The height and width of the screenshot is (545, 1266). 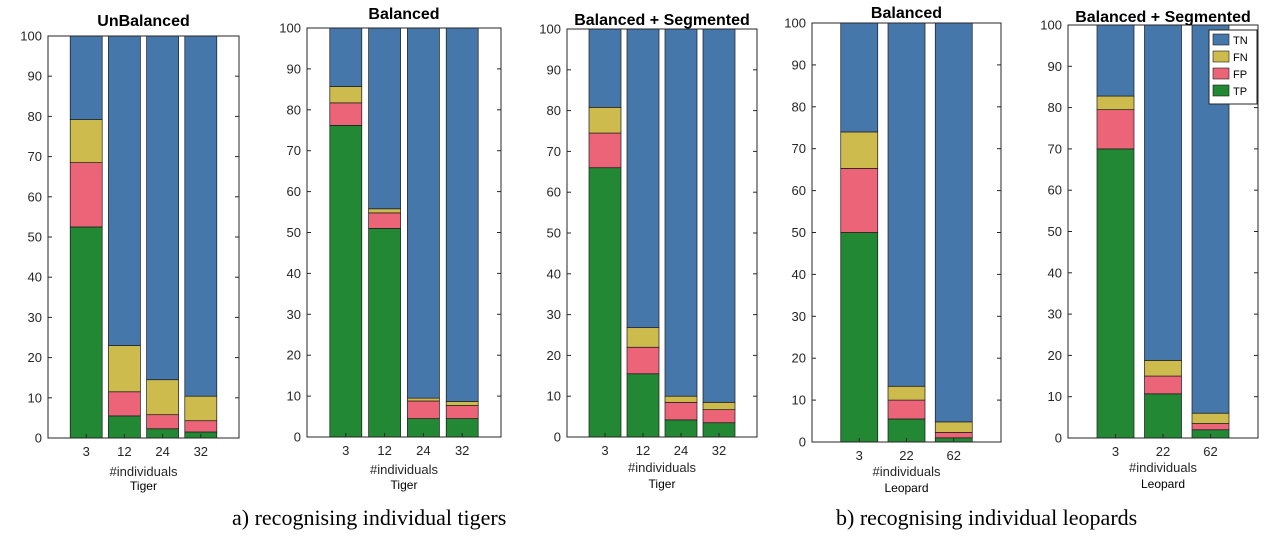 I want to click on legend-swatch-fp, so click(x=1221, y=73).